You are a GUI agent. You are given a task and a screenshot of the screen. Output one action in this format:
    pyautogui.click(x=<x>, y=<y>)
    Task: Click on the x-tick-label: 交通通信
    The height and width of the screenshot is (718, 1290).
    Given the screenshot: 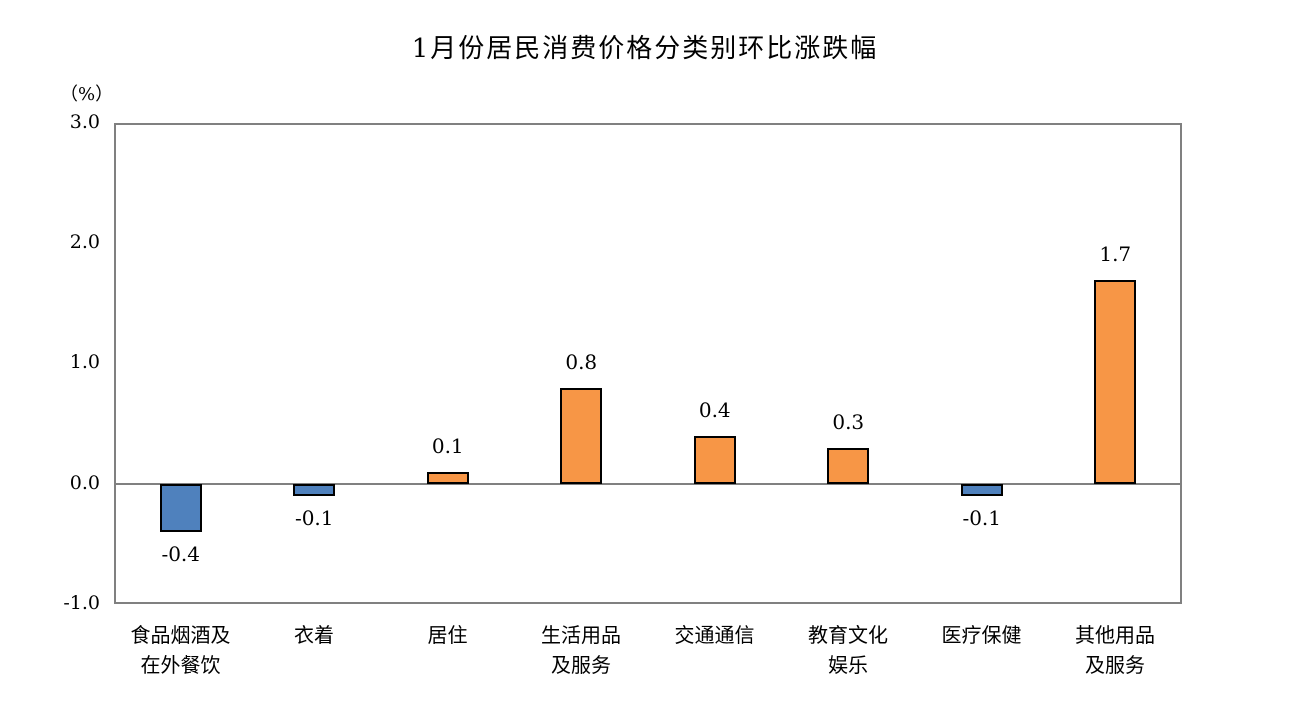 What is the action you would take?
    pyautogui.click(x=714, y=635)
    